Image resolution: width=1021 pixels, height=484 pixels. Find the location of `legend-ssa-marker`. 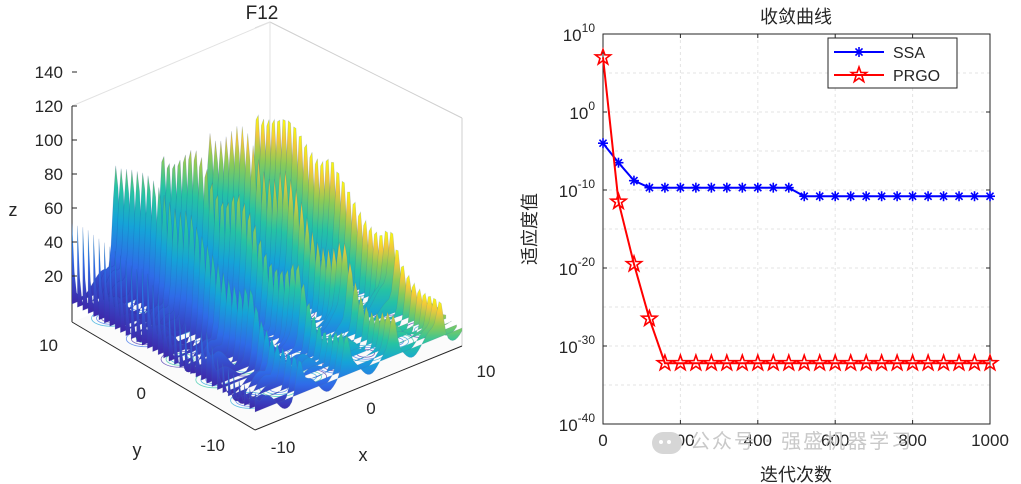

legend-ssa-marker is located at coordinates (859, 52).